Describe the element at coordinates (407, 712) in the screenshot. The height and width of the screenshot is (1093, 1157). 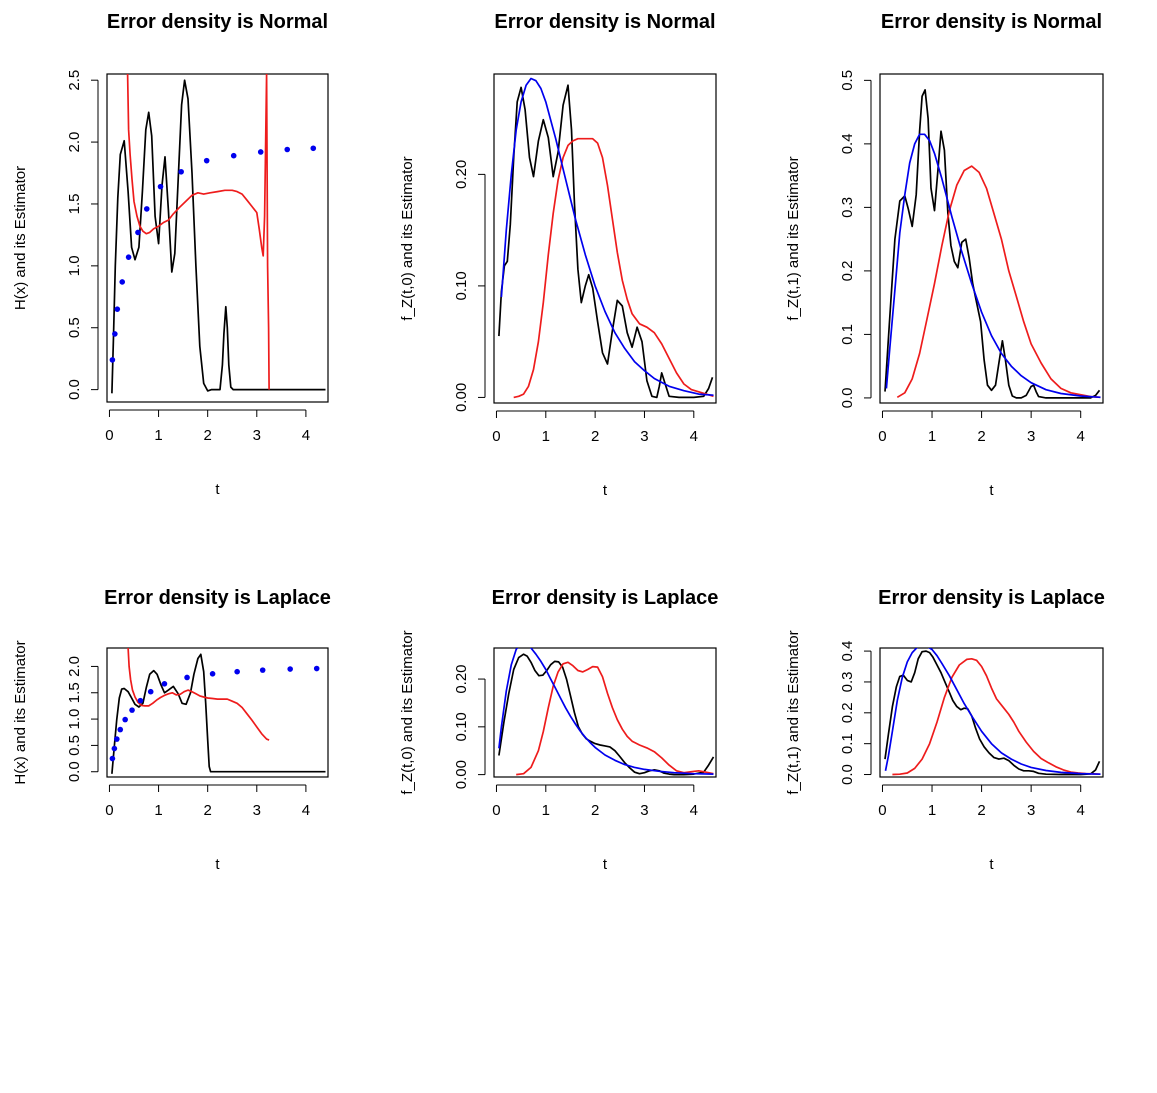
I see `y-axis-label: f_Z(t,0) and its Estimator` at that location.